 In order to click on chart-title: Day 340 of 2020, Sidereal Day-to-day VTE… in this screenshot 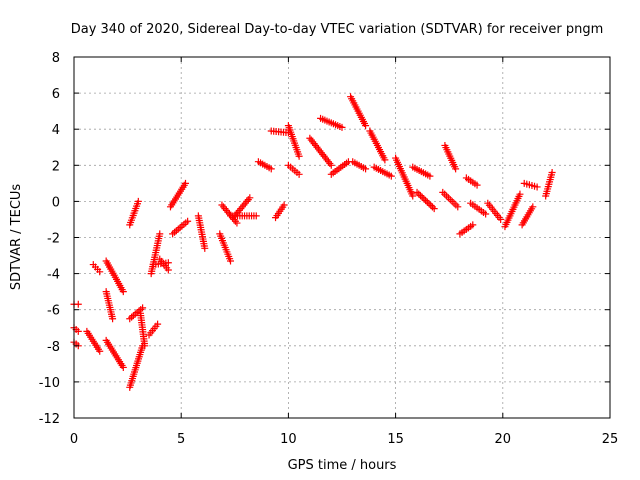, I will do `click(337, 29)`.